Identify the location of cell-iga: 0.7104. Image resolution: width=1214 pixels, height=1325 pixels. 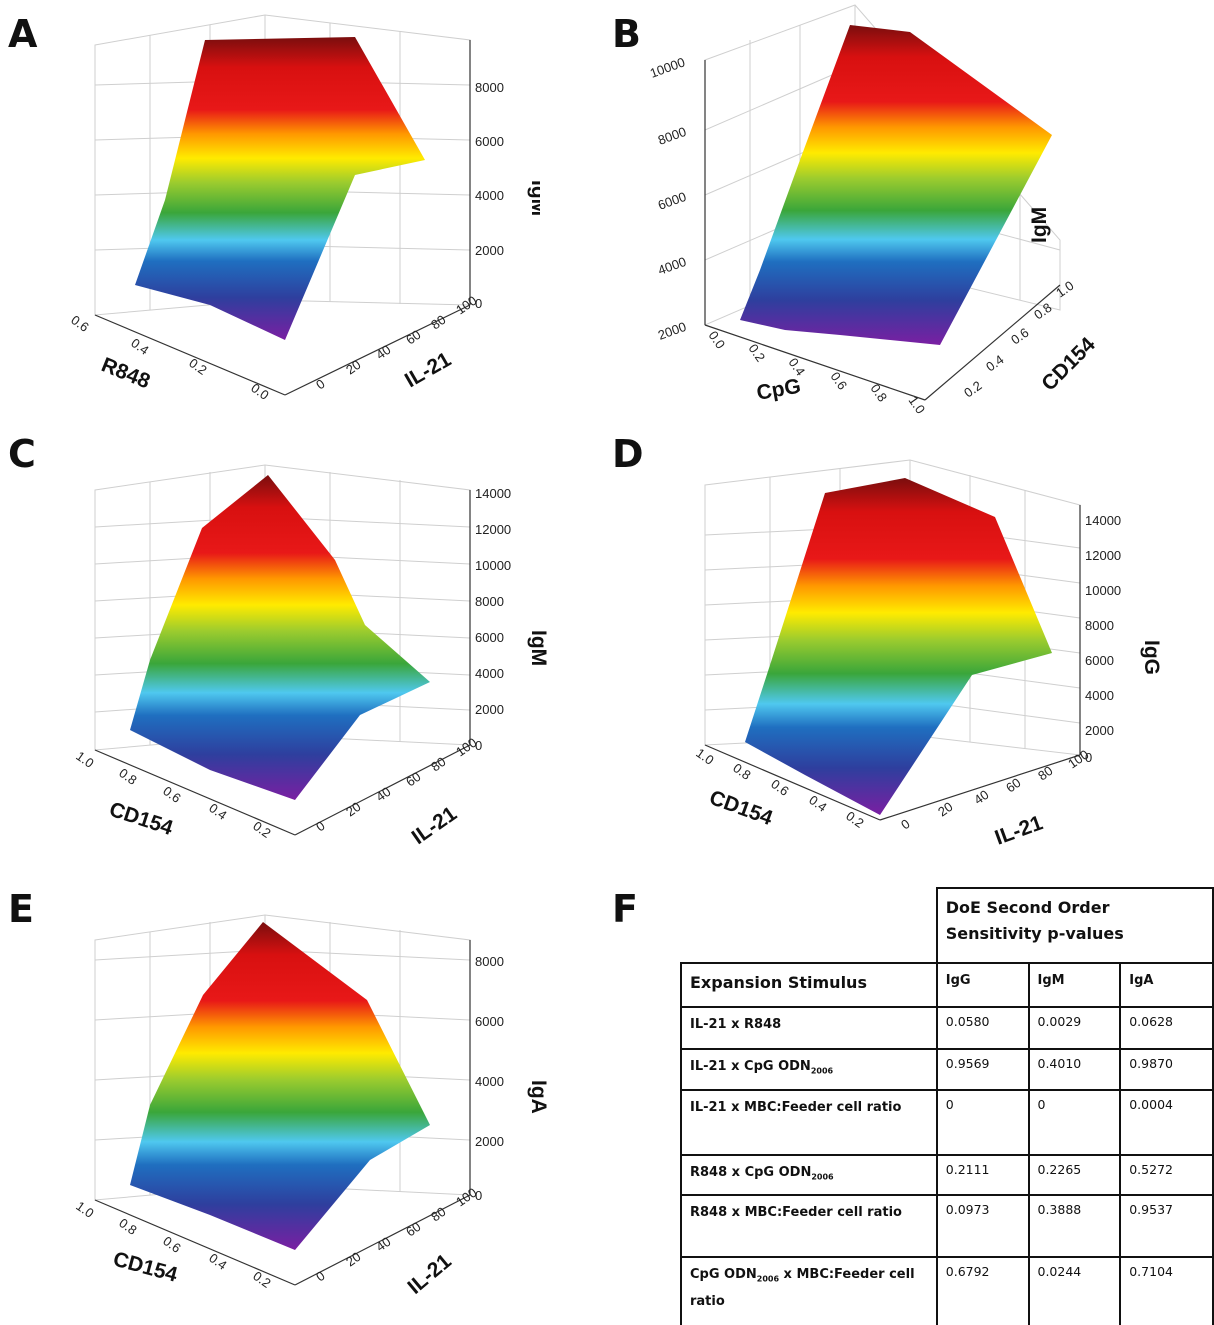
(1166, 1290).